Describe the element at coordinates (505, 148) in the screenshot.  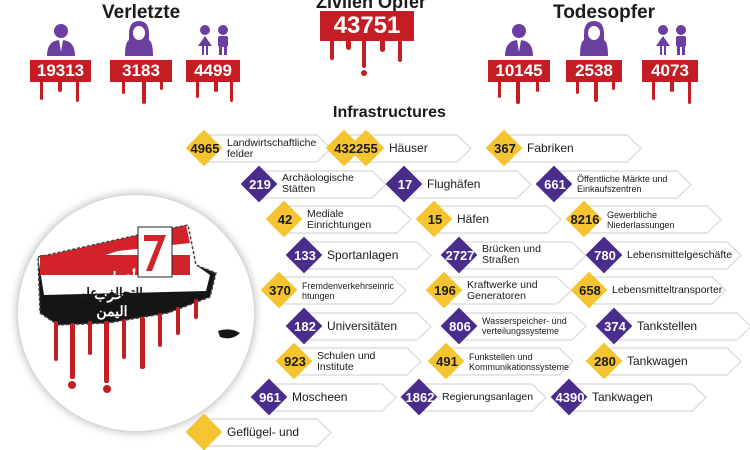
I see `infrastructure-count: 367` at that location.